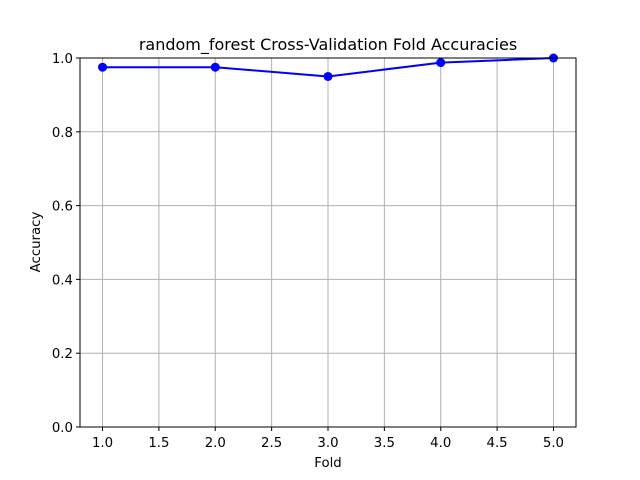 The image size is (640, 480). What do you see at coordinates (327, 463) in the screenshot?
I see `x-axis-label: Fold` at bounding box center [327, 463].